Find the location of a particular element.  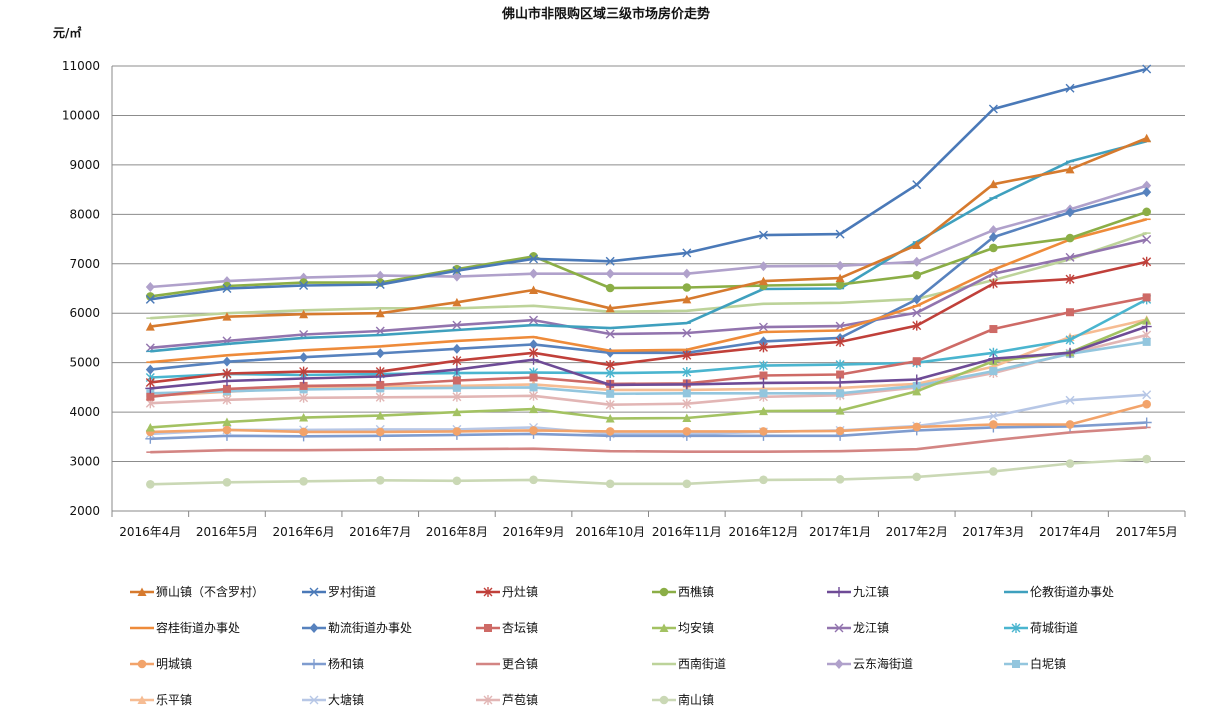

legend-item: 容桂街道办事处 is located at coordinates (185, 627).